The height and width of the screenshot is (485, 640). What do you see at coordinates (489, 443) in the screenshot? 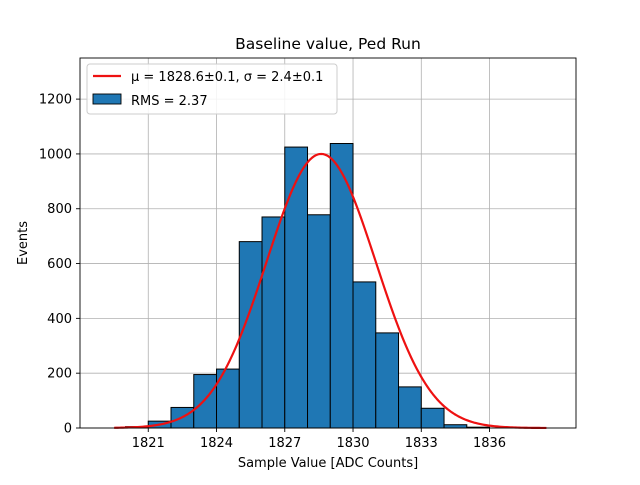
I see `x-tick-label: 1836` at bounding box center [489, 443].